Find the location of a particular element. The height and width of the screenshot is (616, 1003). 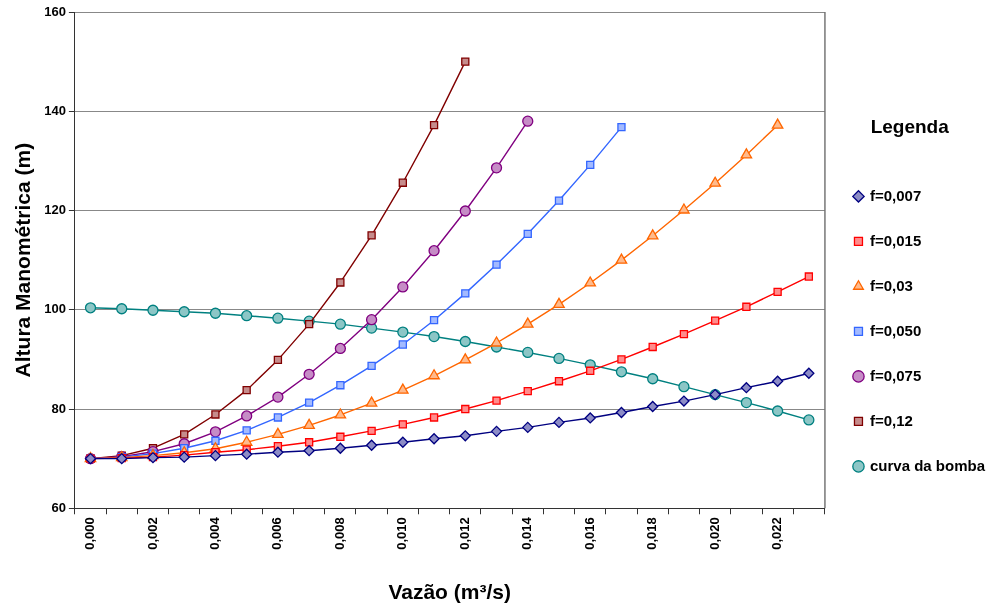

y-axis-title: Altura Manométrica (m) is located at coordinates (23, 260).